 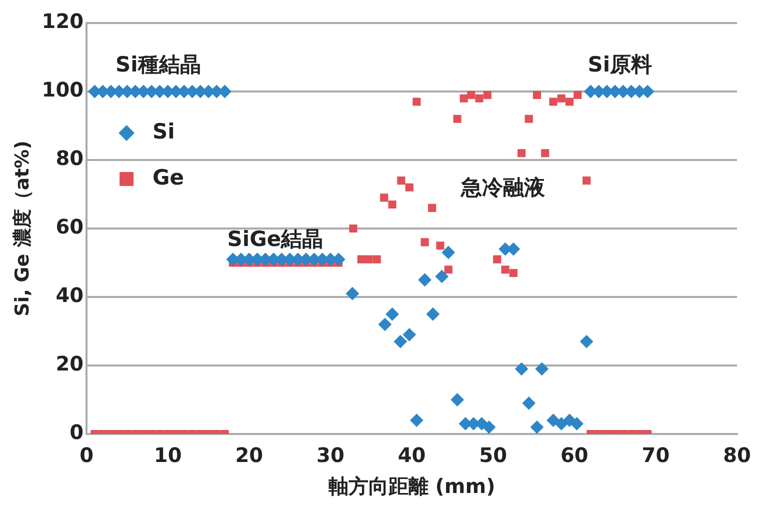 I want to click on x-tick-label: 80, so click(x=737, y=455).